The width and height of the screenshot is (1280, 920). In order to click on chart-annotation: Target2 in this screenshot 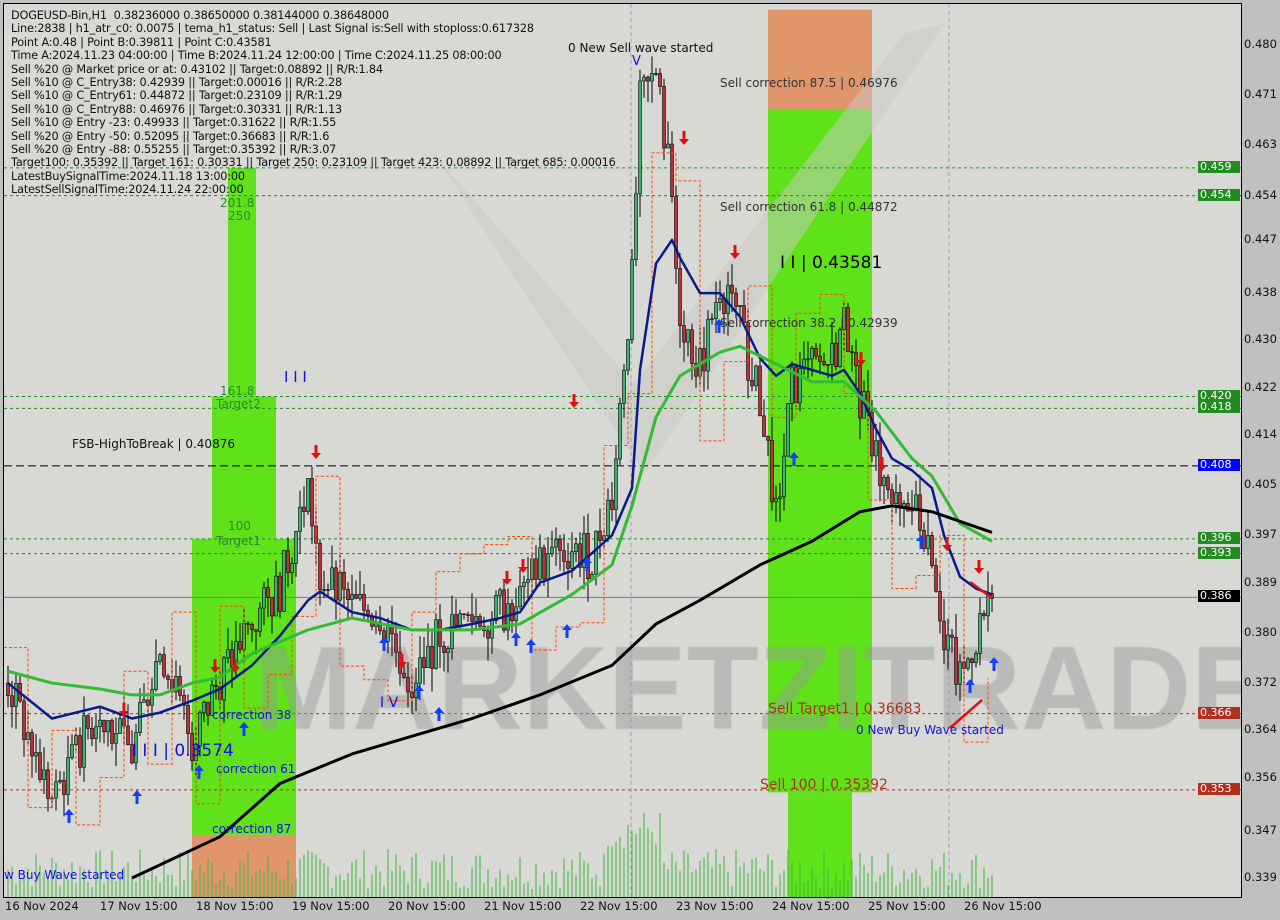, I will do `click(238, 404)`.